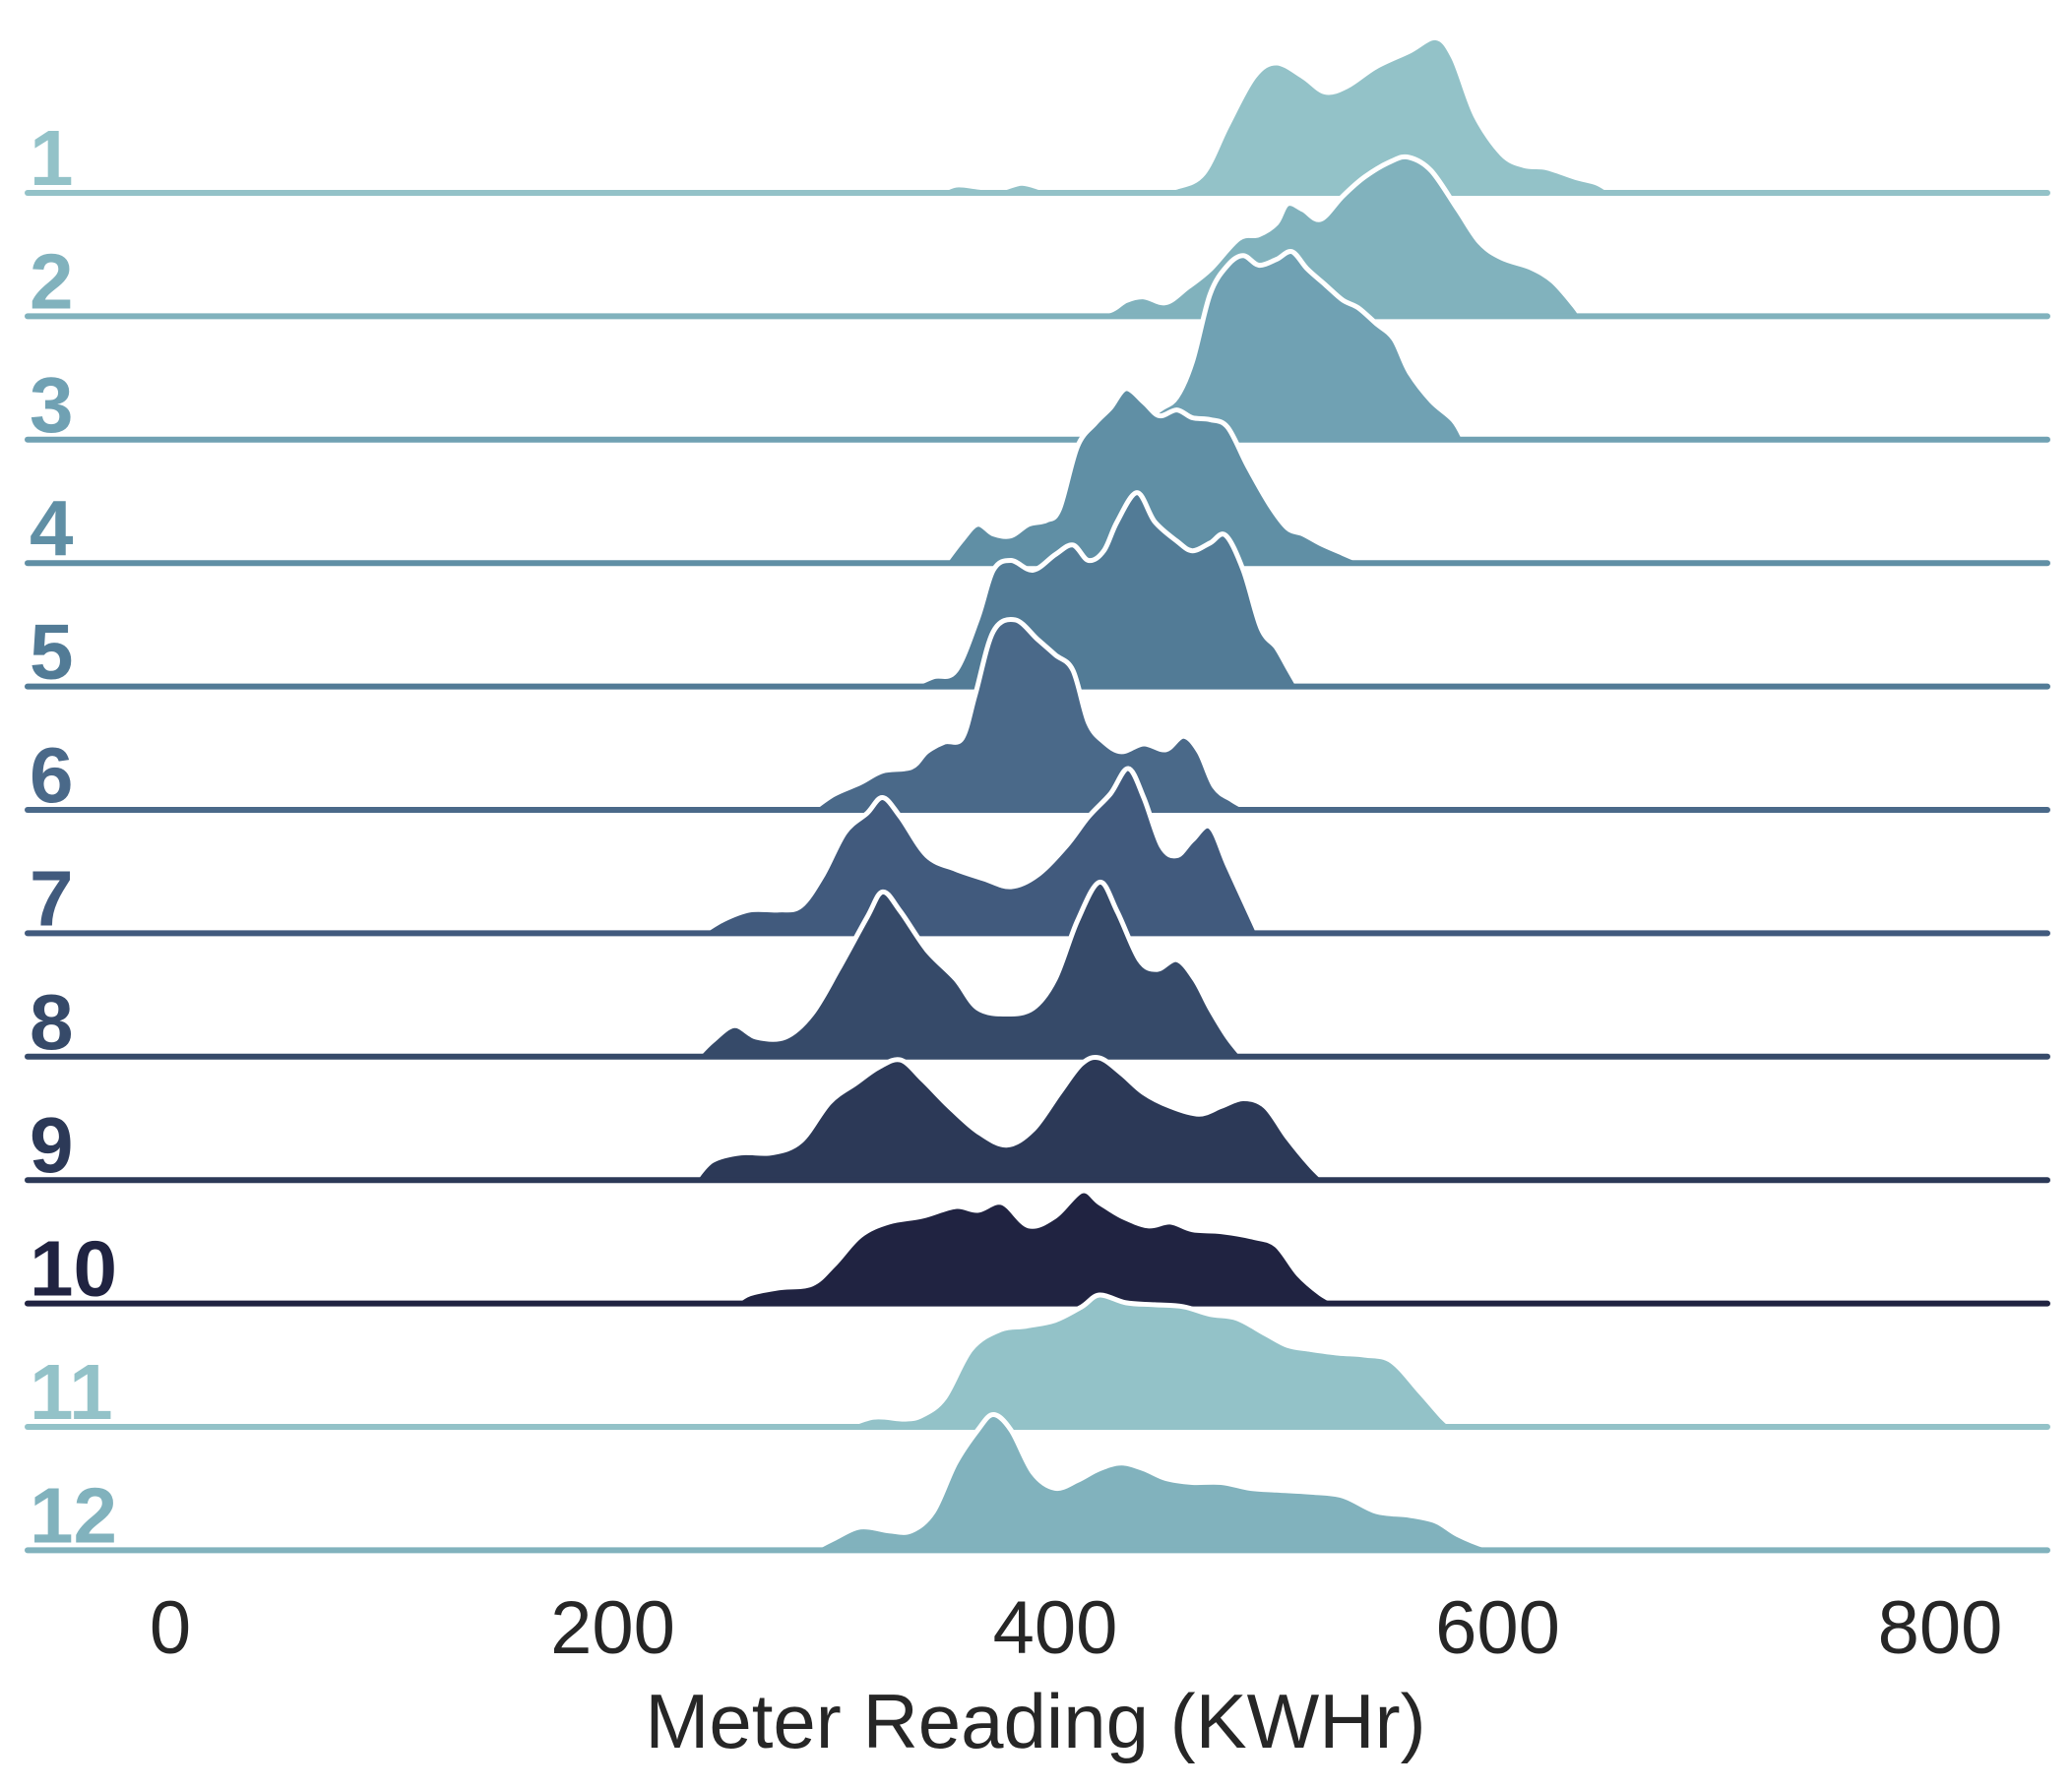  Describe the element at coordinates (73, 1269) in the screenshot. I see `ridge-label-10: 10` at that location.